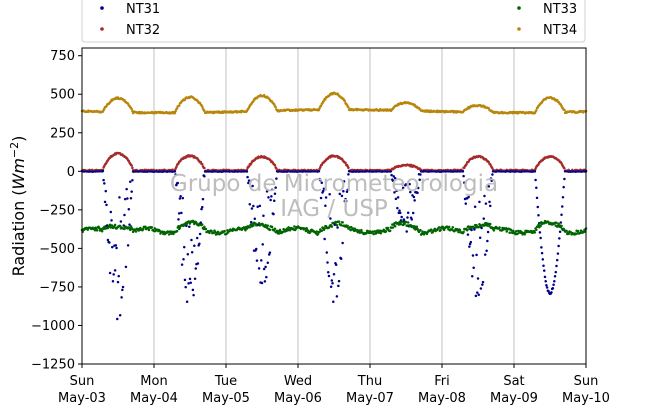 This screenshot has height=409, width=650. I want to click on x-tick-label-day: Tue, so click(225, 381).